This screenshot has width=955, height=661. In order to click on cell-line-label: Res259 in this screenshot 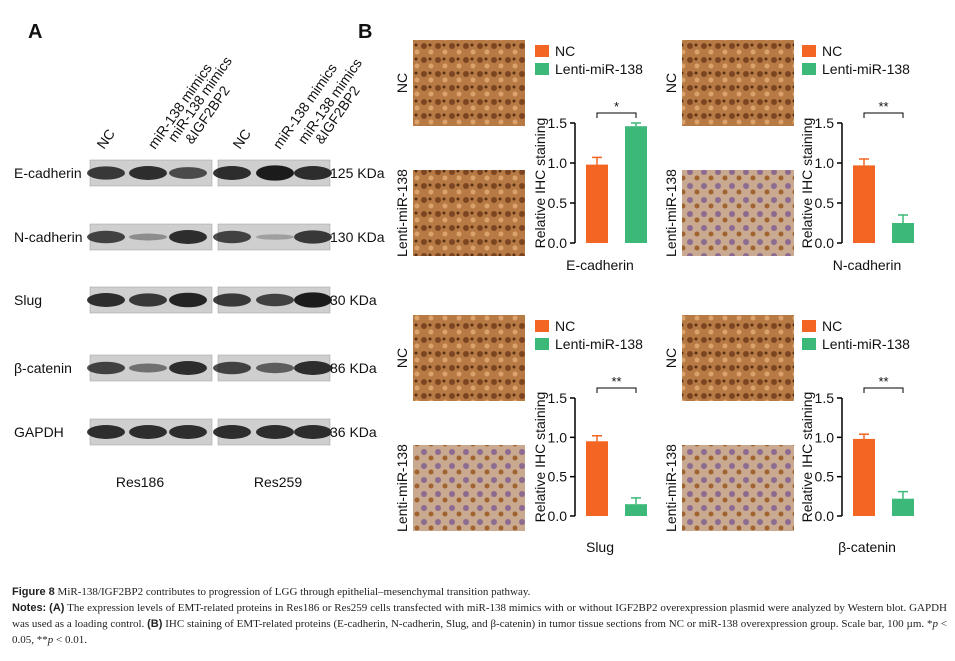, I will do `click(278, 482)`.